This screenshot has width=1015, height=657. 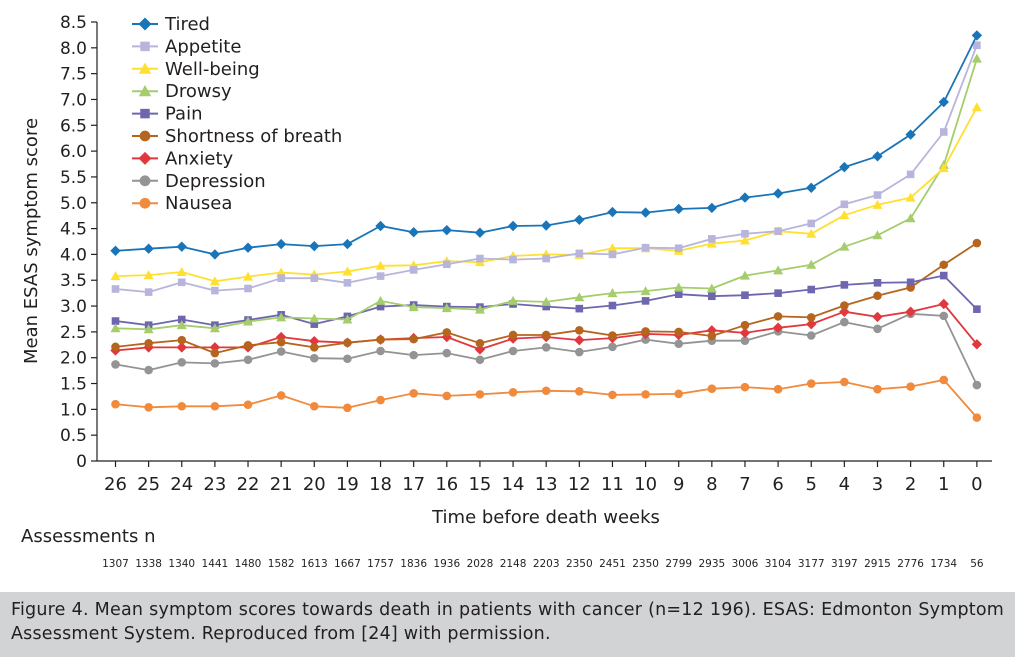 What do you see at coordinates (186, 46) in the screenshot?
I see `legend-item-appetite: Appetite` at bounding box center [186, 46].